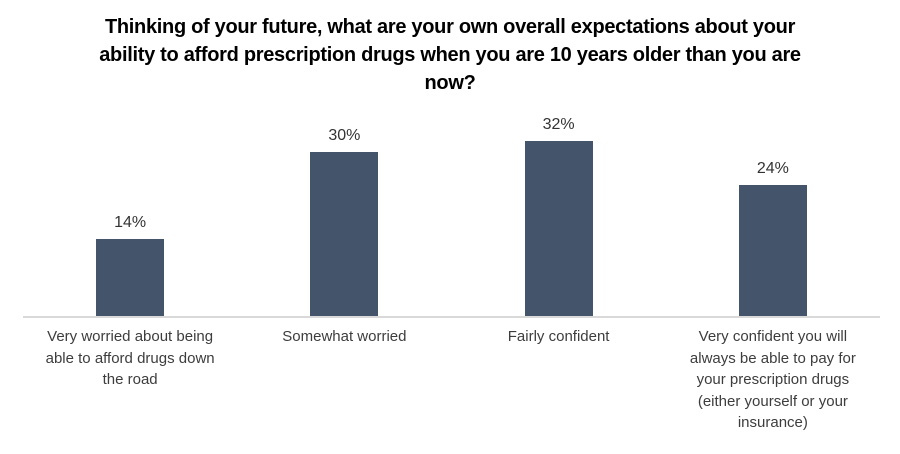 The height and width of the screenshot is (454, 900). I want to click on data-label: 30%, so click(344, 135).